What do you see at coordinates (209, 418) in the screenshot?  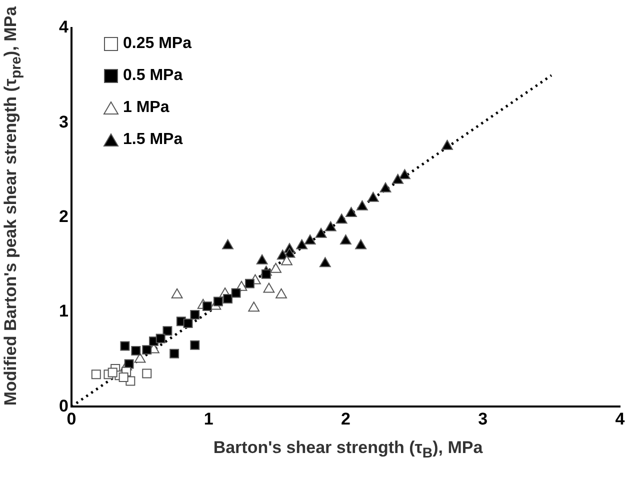 I see `x-tick-label: 1` at bounding box center [209, 418].